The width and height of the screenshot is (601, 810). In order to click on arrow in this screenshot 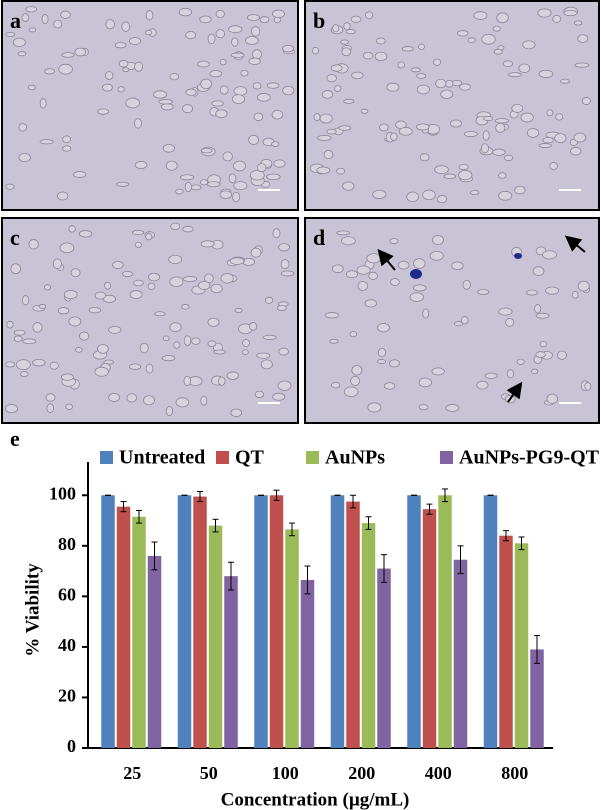, I will do `click(386, 259)`.